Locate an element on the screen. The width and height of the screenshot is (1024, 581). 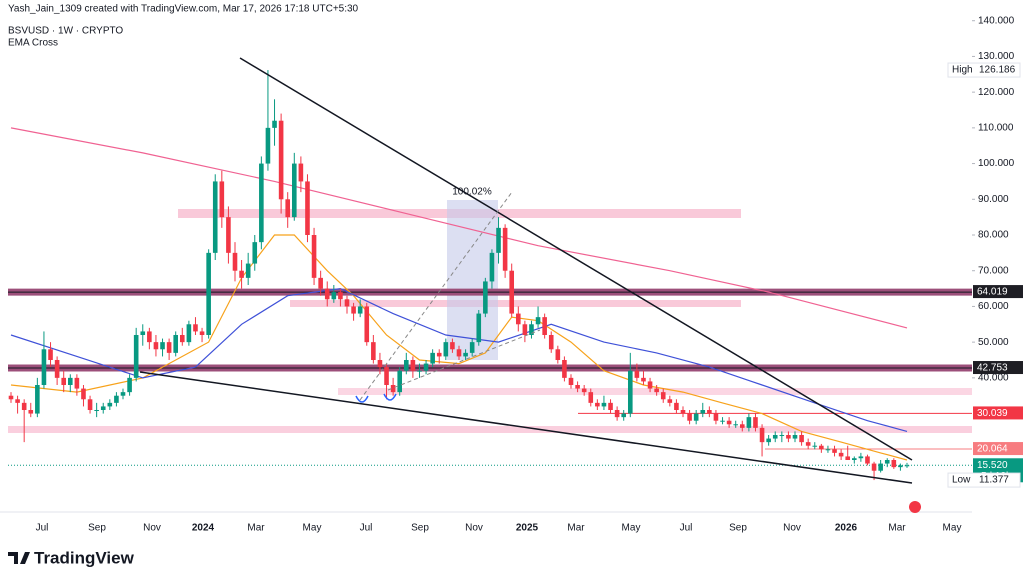
logo: TradingView is located at coordinates (71, 557).